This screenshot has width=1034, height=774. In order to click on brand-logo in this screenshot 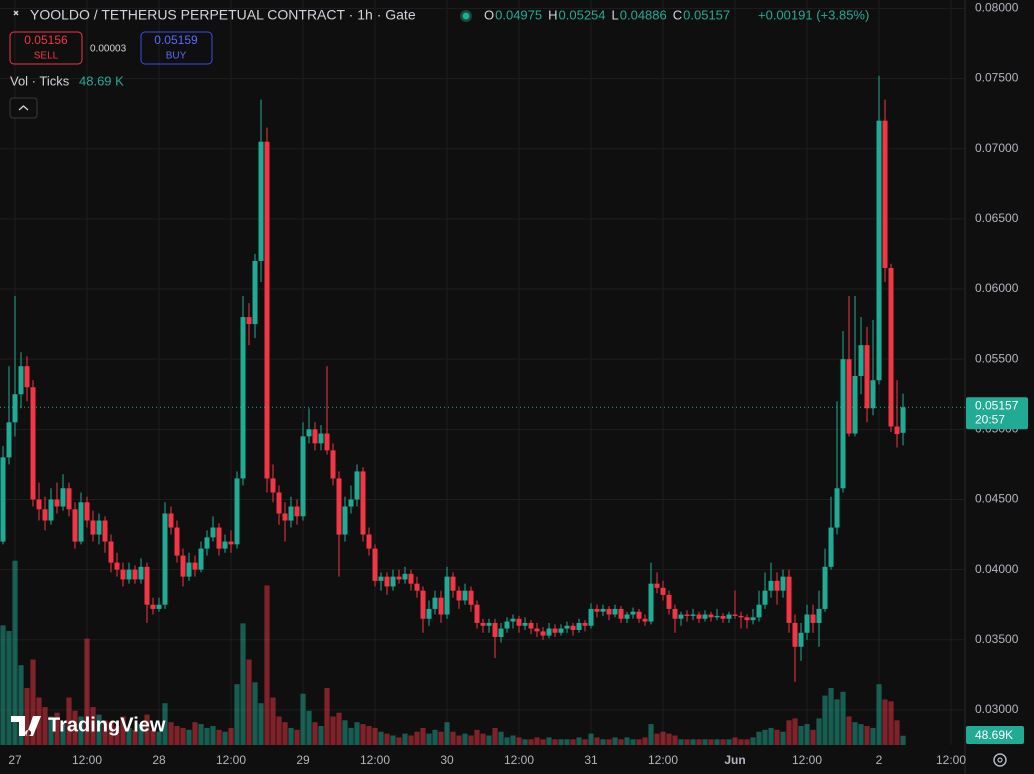, I will do `click(26, 726)`.